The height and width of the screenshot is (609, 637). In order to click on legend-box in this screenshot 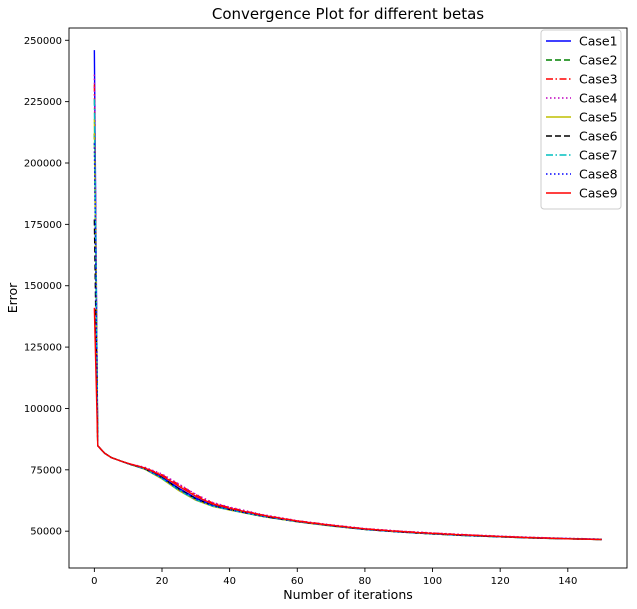, I will do `click(581, 119)`.